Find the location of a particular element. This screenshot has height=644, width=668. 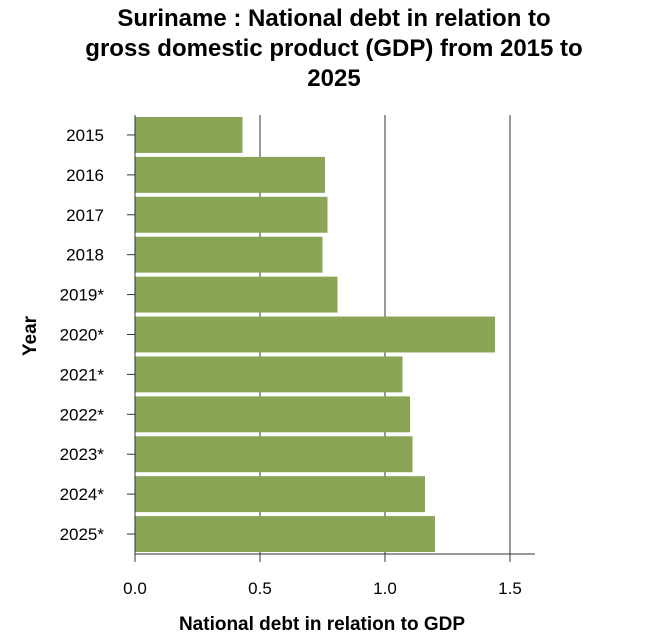

y-tick-label: 2024* is located at coordinates (82, 494).